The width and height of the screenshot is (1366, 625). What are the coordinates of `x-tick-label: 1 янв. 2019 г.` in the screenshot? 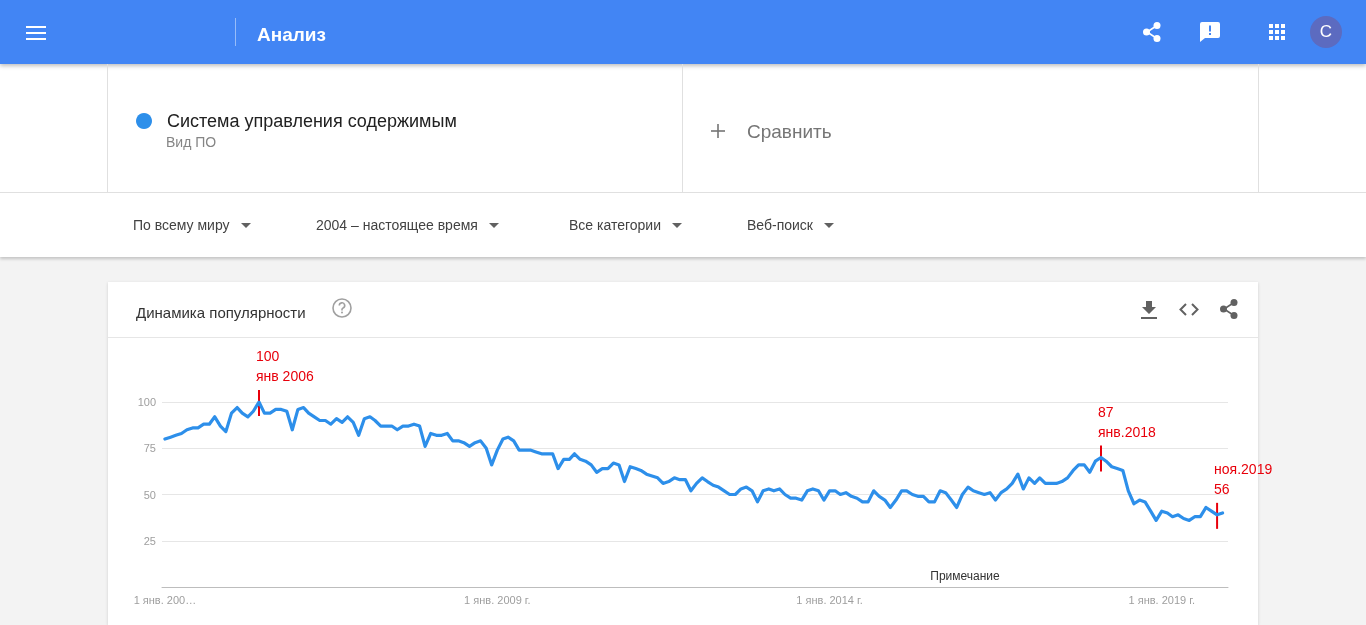 It's located at (1161, 599).